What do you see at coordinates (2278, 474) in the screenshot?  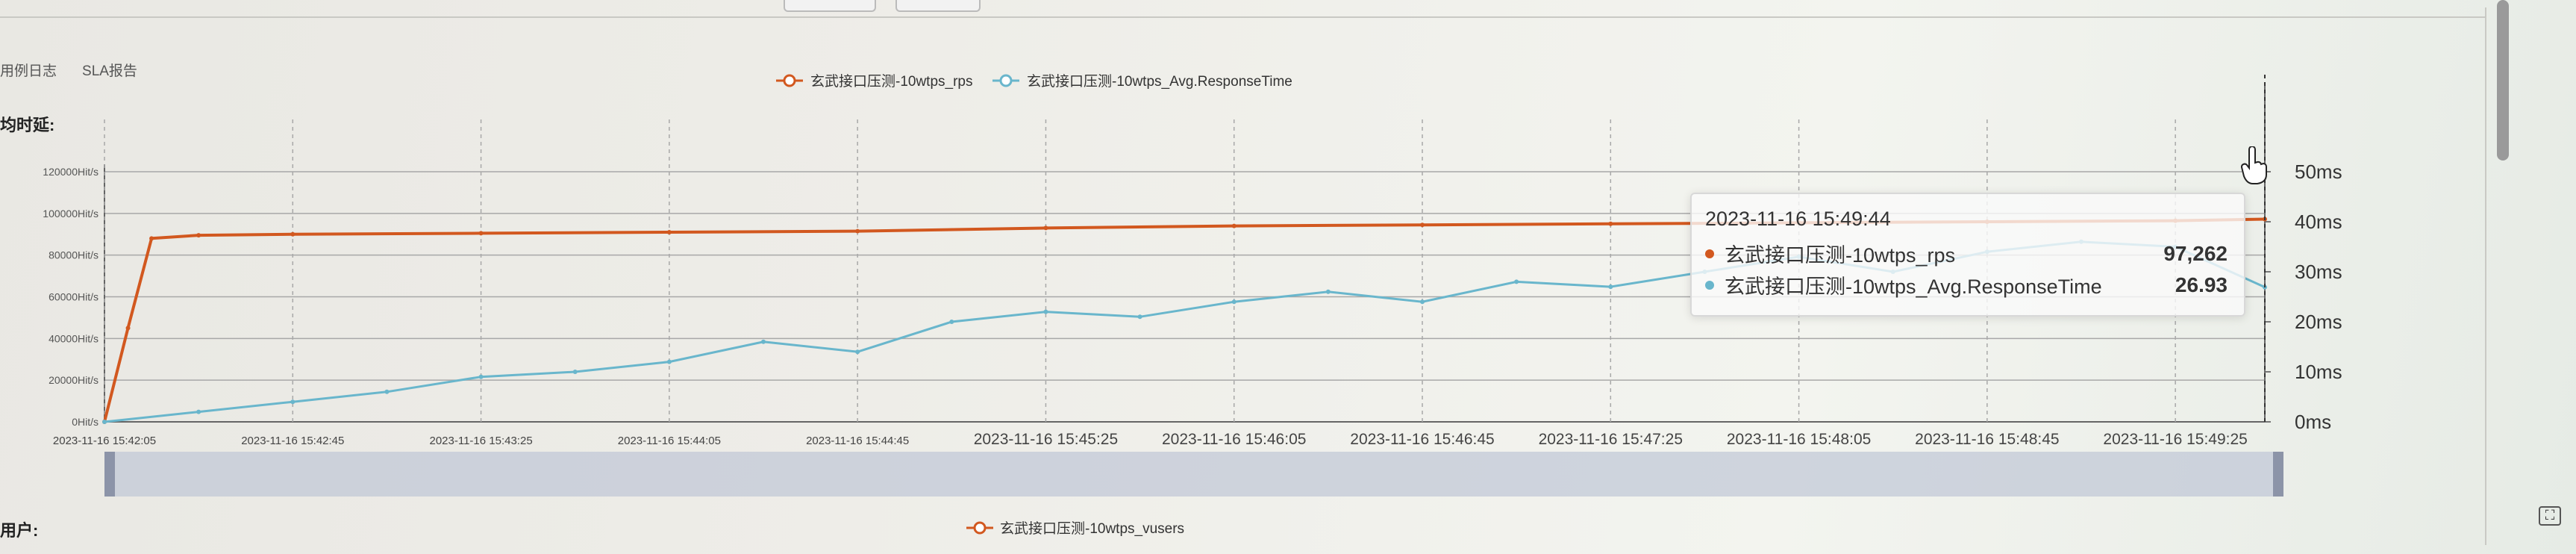 I see `data-zoom-handle-right` at bounding box center [2278, 474].